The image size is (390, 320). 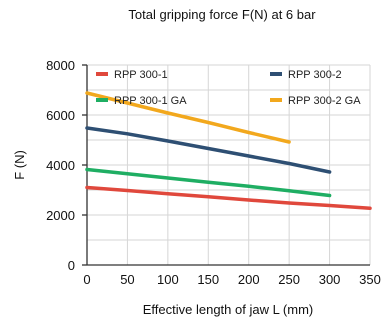 What do you see at coordinates (208, 182) in the screenshot?
I see `series-line-rpp-300-1-ga` at bounding box center [208, 182].